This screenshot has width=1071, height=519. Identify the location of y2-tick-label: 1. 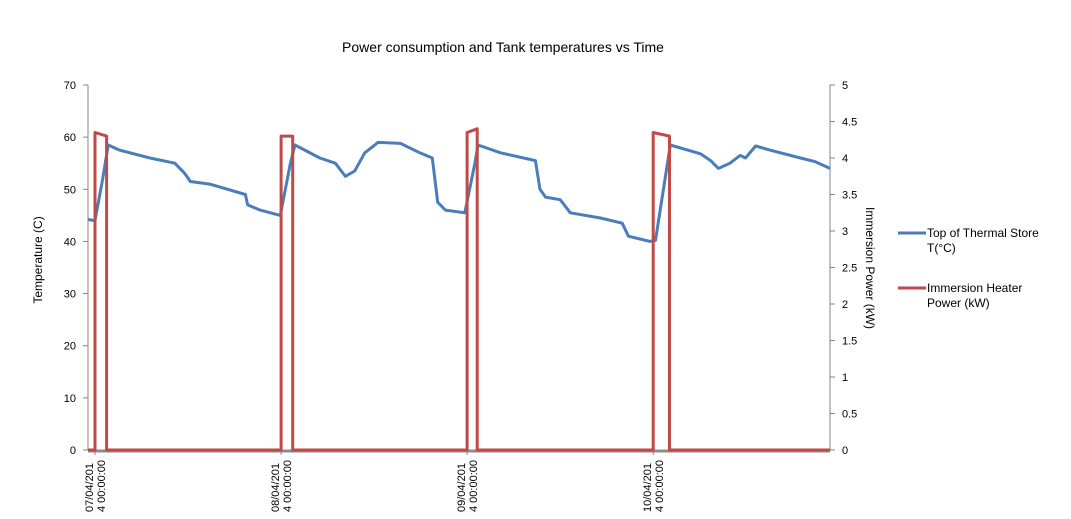
(845, 378).